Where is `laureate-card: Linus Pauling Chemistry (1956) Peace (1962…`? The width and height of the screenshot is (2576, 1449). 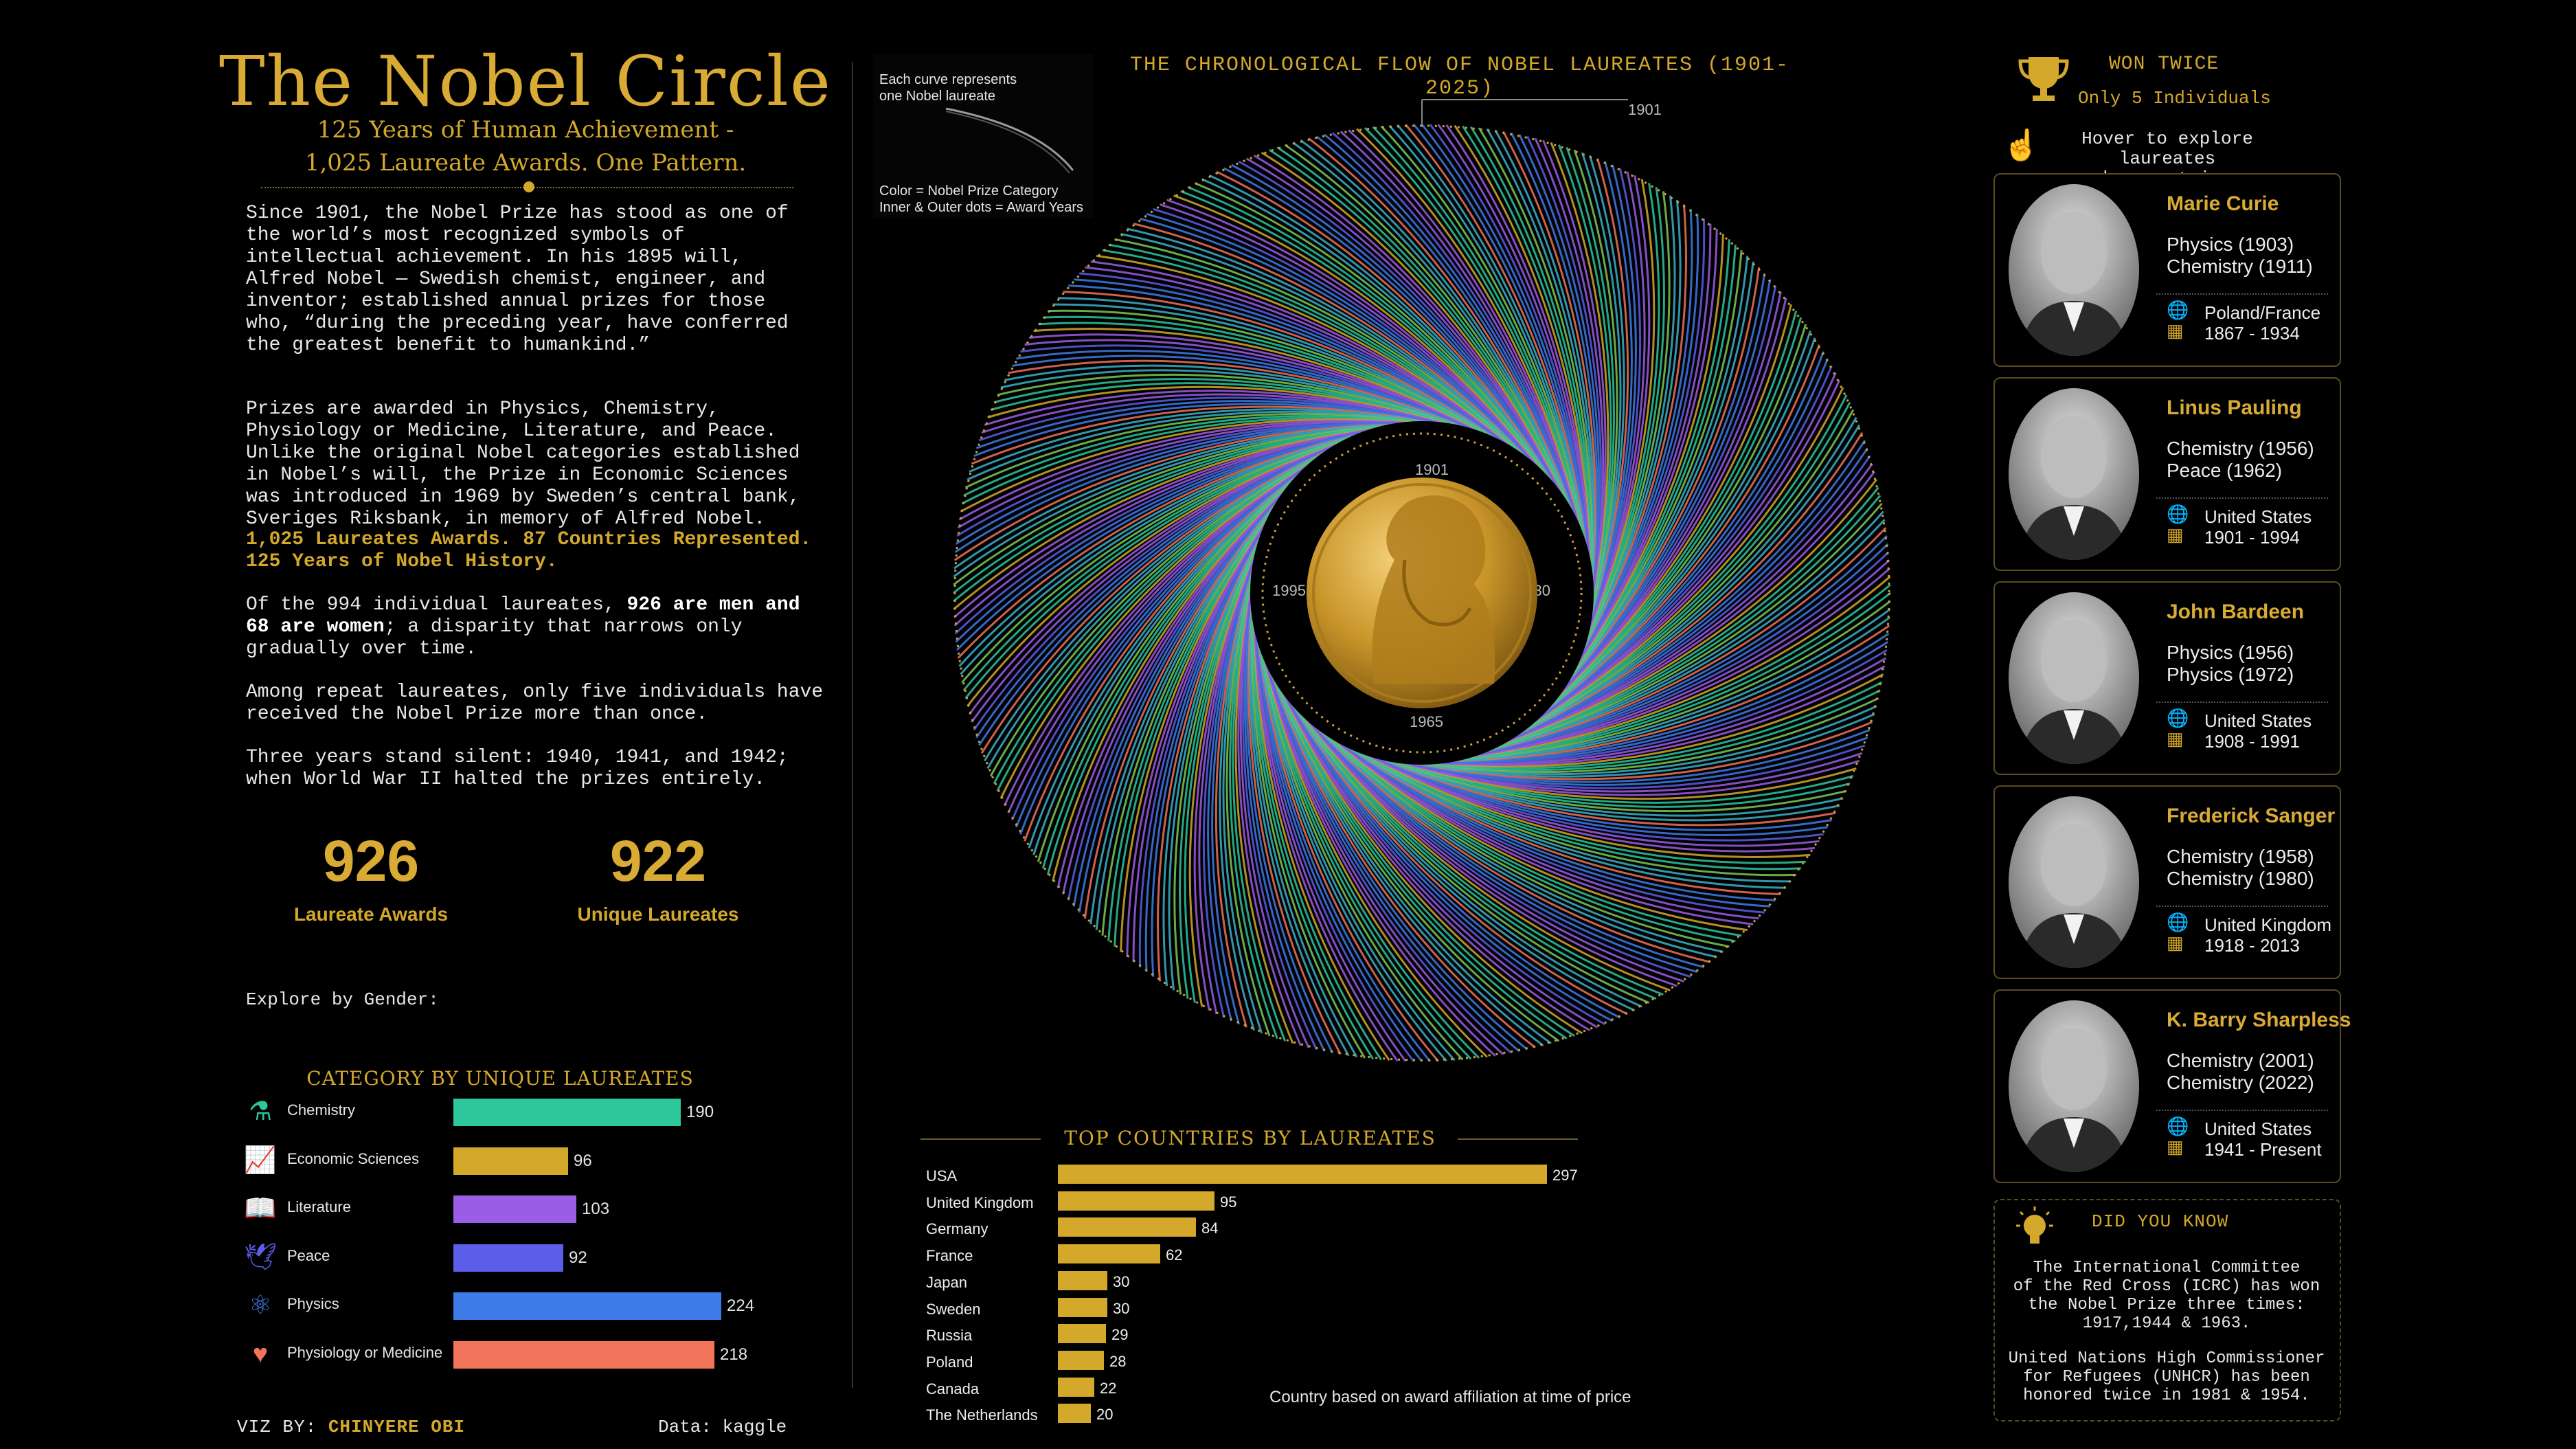 laureate-card: Linus Pauling Chemistry (1956) Peace (1962… is located at coordinates (2167, 474).